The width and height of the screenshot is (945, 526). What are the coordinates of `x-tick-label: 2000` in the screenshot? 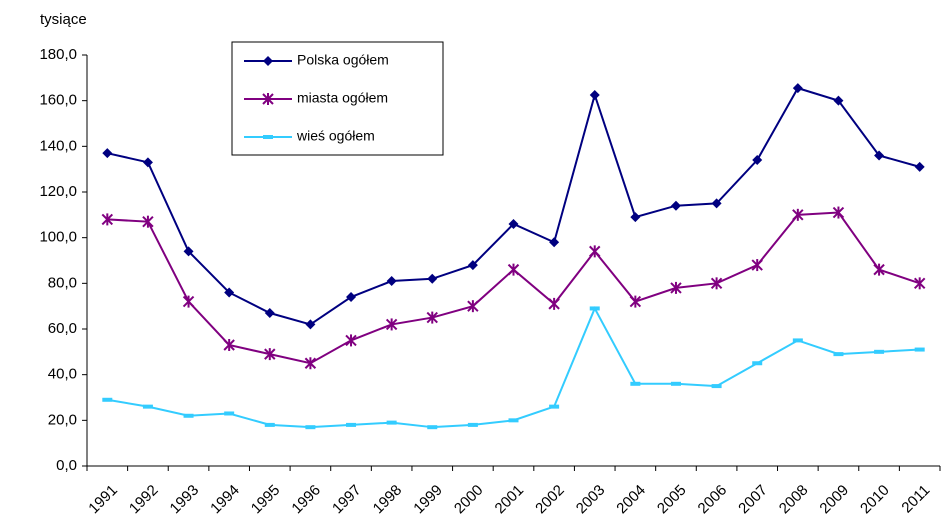 It's located at (469, 500).